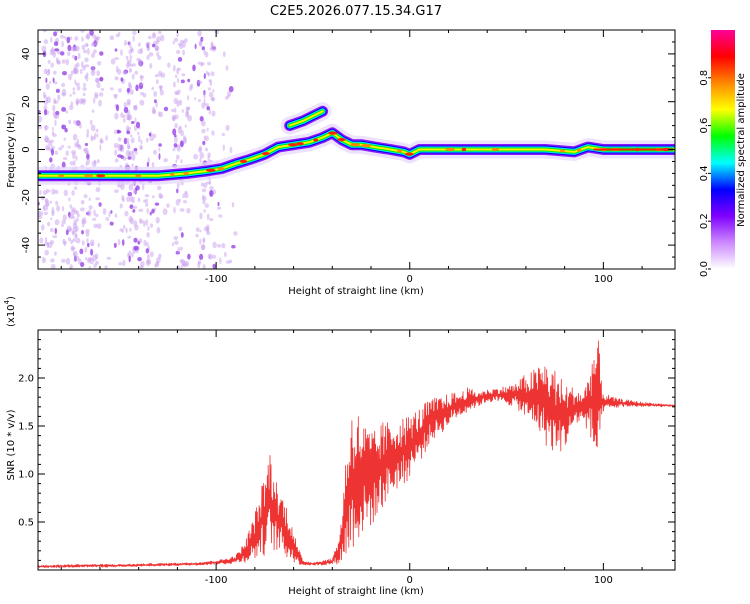 The width and height of the screenshot is (750, 604). I want to click on spectrogram-noise, so click(138, 149).